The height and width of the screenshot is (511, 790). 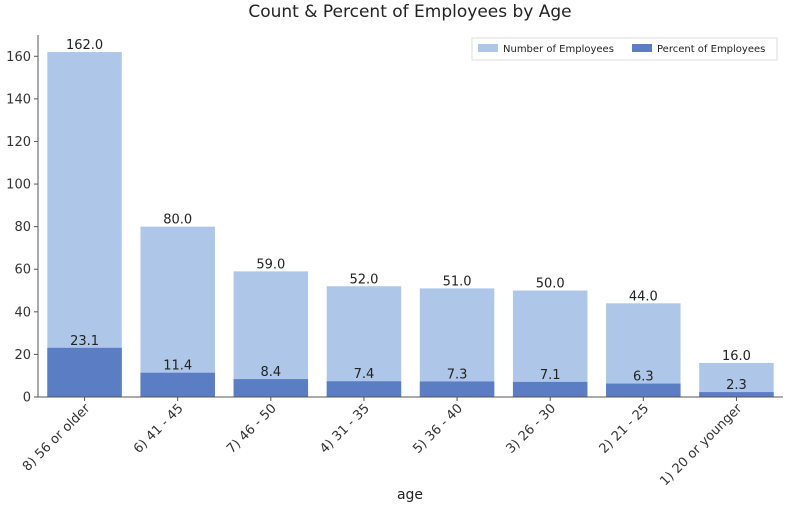 What do you see at coordinates (643, 377) in the screenshot?
I see `data-label-percent-6: 6.3` at bounding box center [643, 377].